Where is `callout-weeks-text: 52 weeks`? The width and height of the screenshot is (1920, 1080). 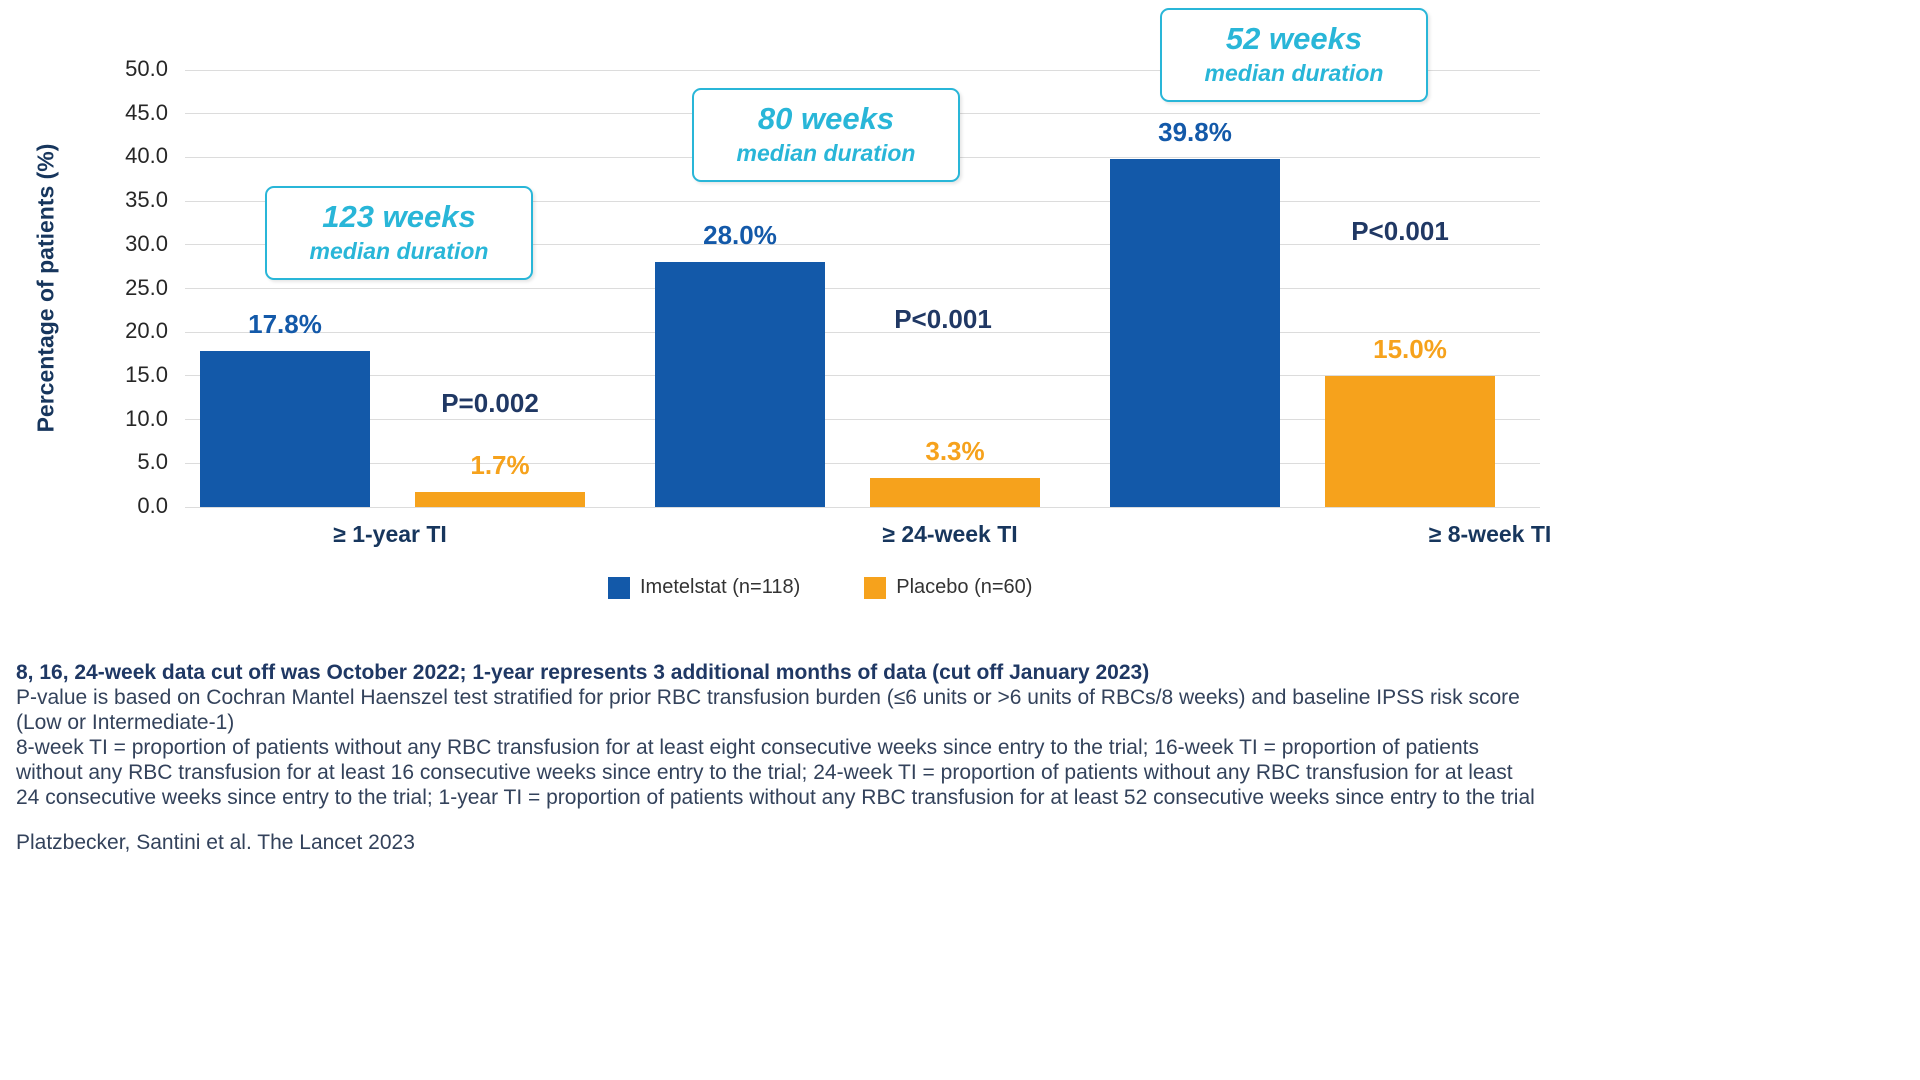 callout-weeks-text: 52 weeks is located at coordinates (1294, 38).